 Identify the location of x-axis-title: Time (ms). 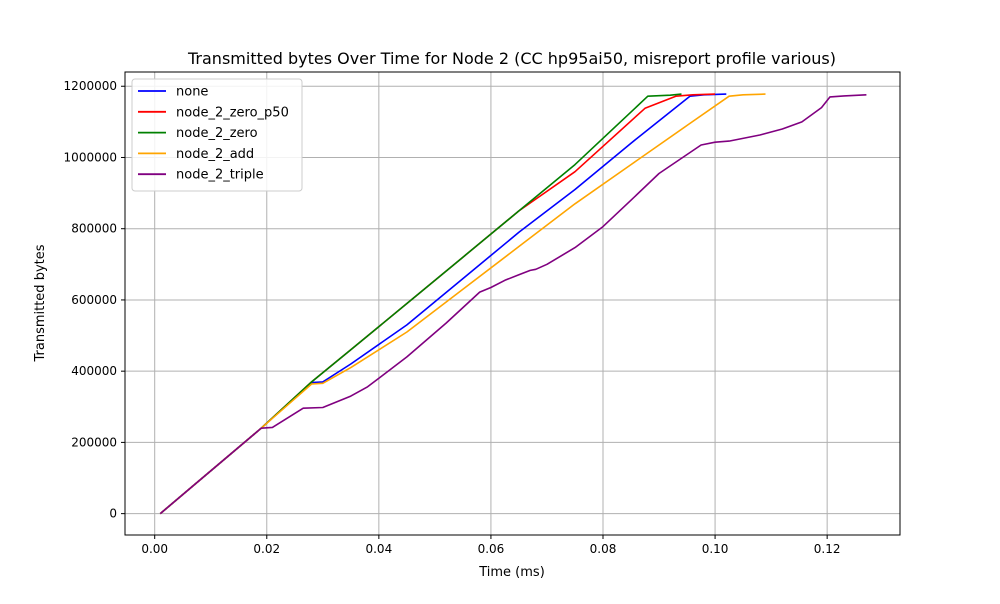
(511, 572).